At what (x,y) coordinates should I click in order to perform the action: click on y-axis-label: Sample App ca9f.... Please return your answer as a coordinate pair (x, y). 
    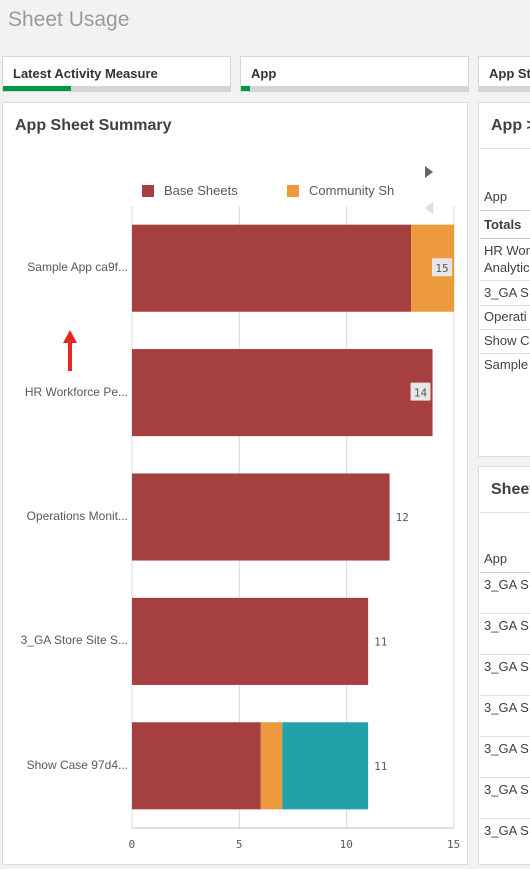
    Looking at the image, I should click on (77, 267).